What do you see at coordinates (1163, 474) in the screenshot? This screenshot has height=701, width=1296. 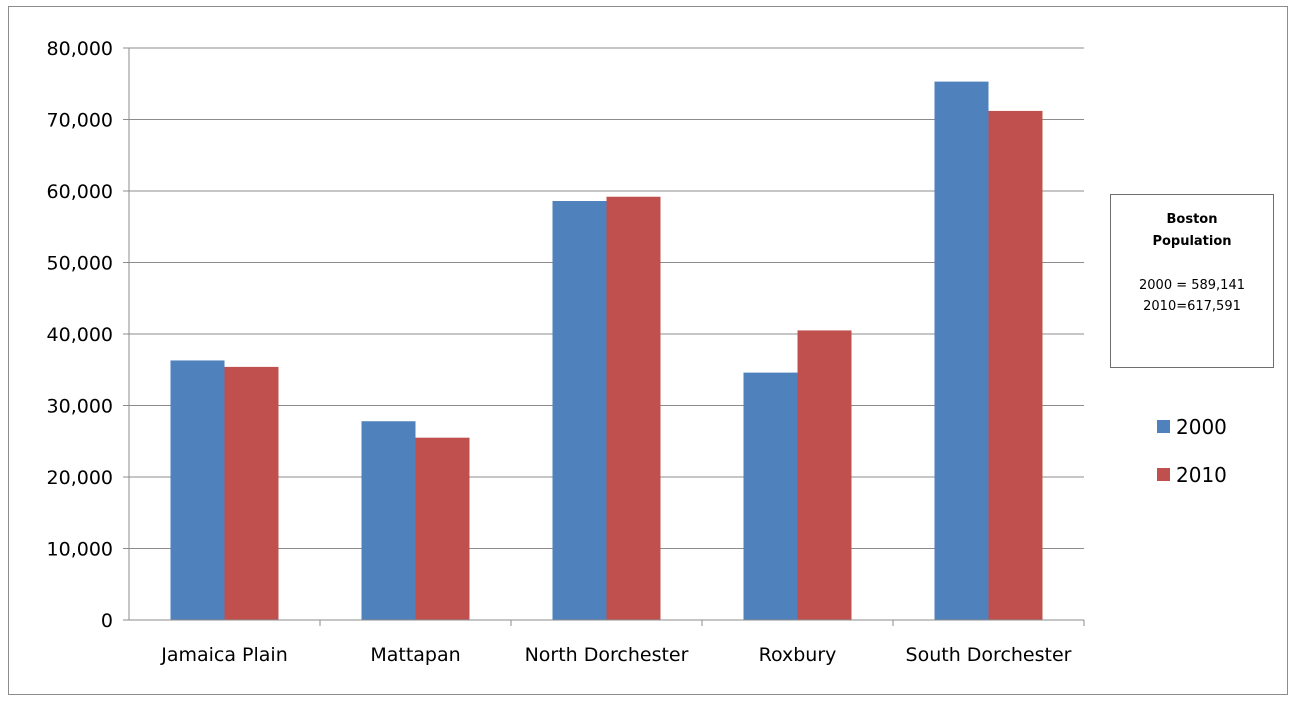 I see `legend-swatch-2010` at bounding box center [1163, 474].